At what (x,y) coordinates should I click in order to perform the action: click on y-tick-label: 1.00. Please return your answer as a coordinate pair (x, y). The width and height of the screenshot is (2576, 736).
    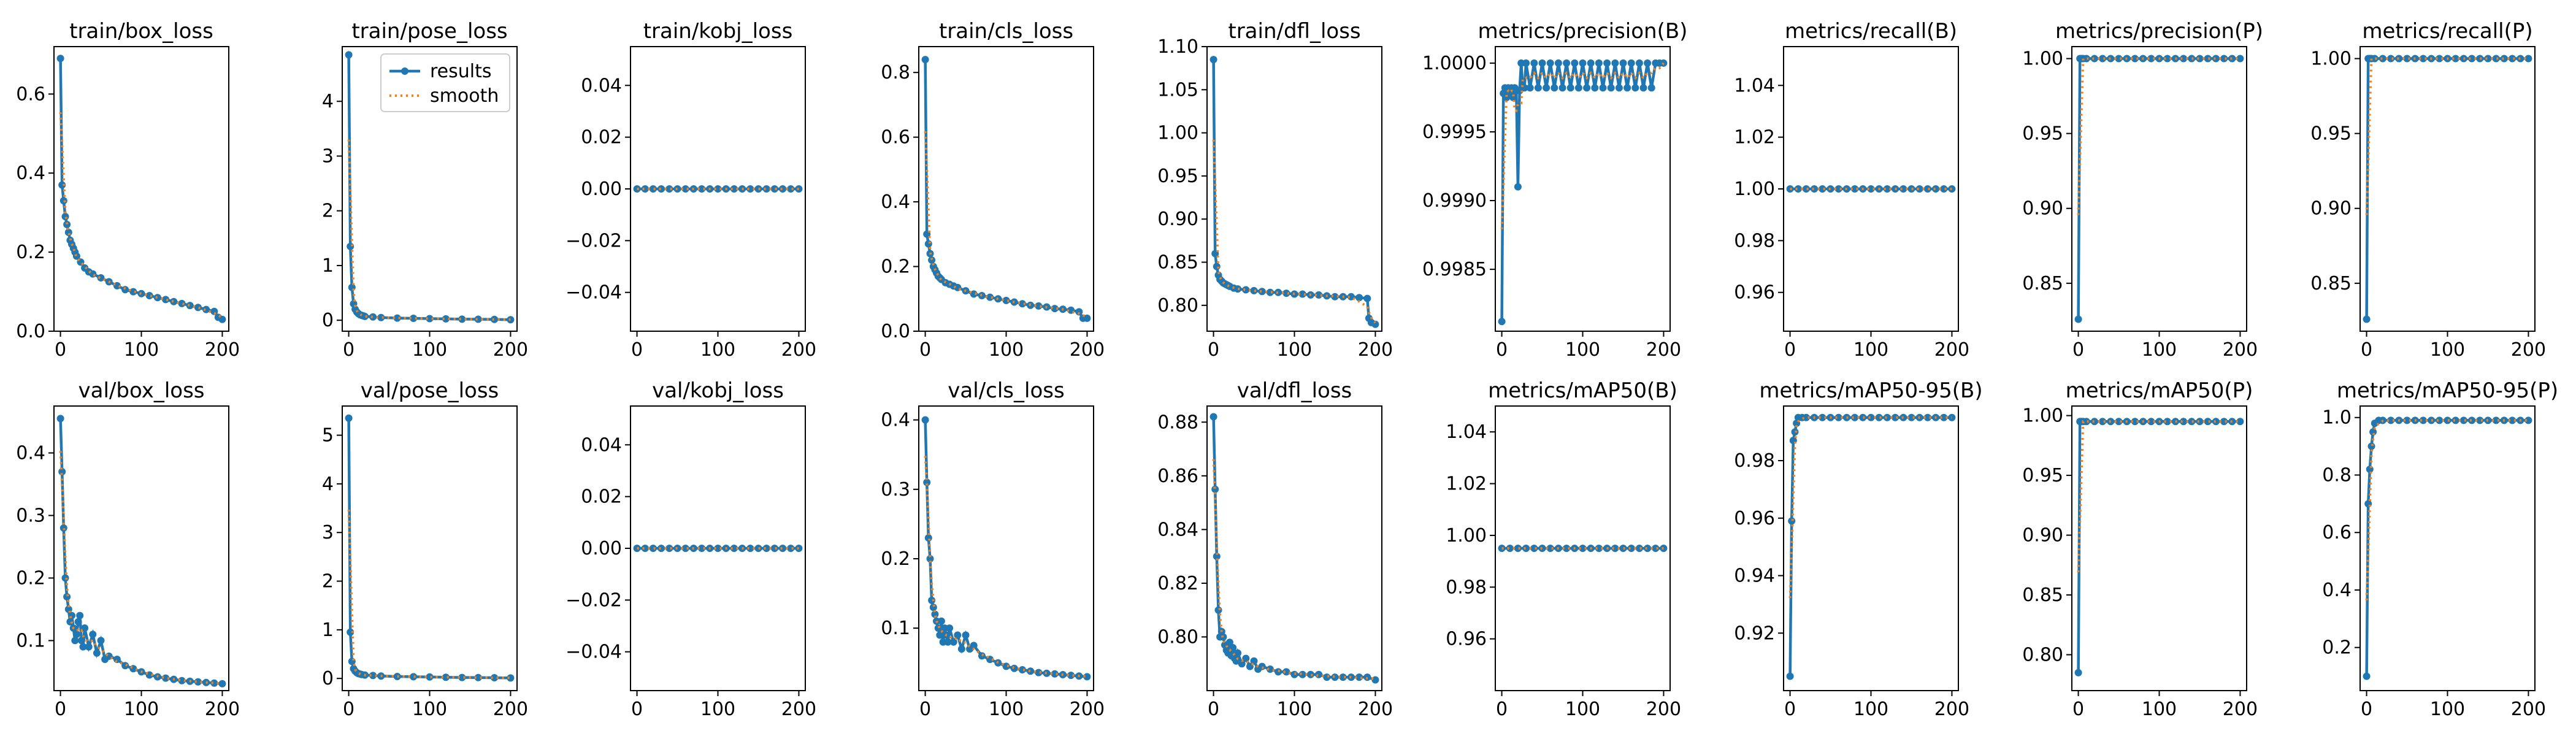
    Looking at the image, I should click on (1177, 133).